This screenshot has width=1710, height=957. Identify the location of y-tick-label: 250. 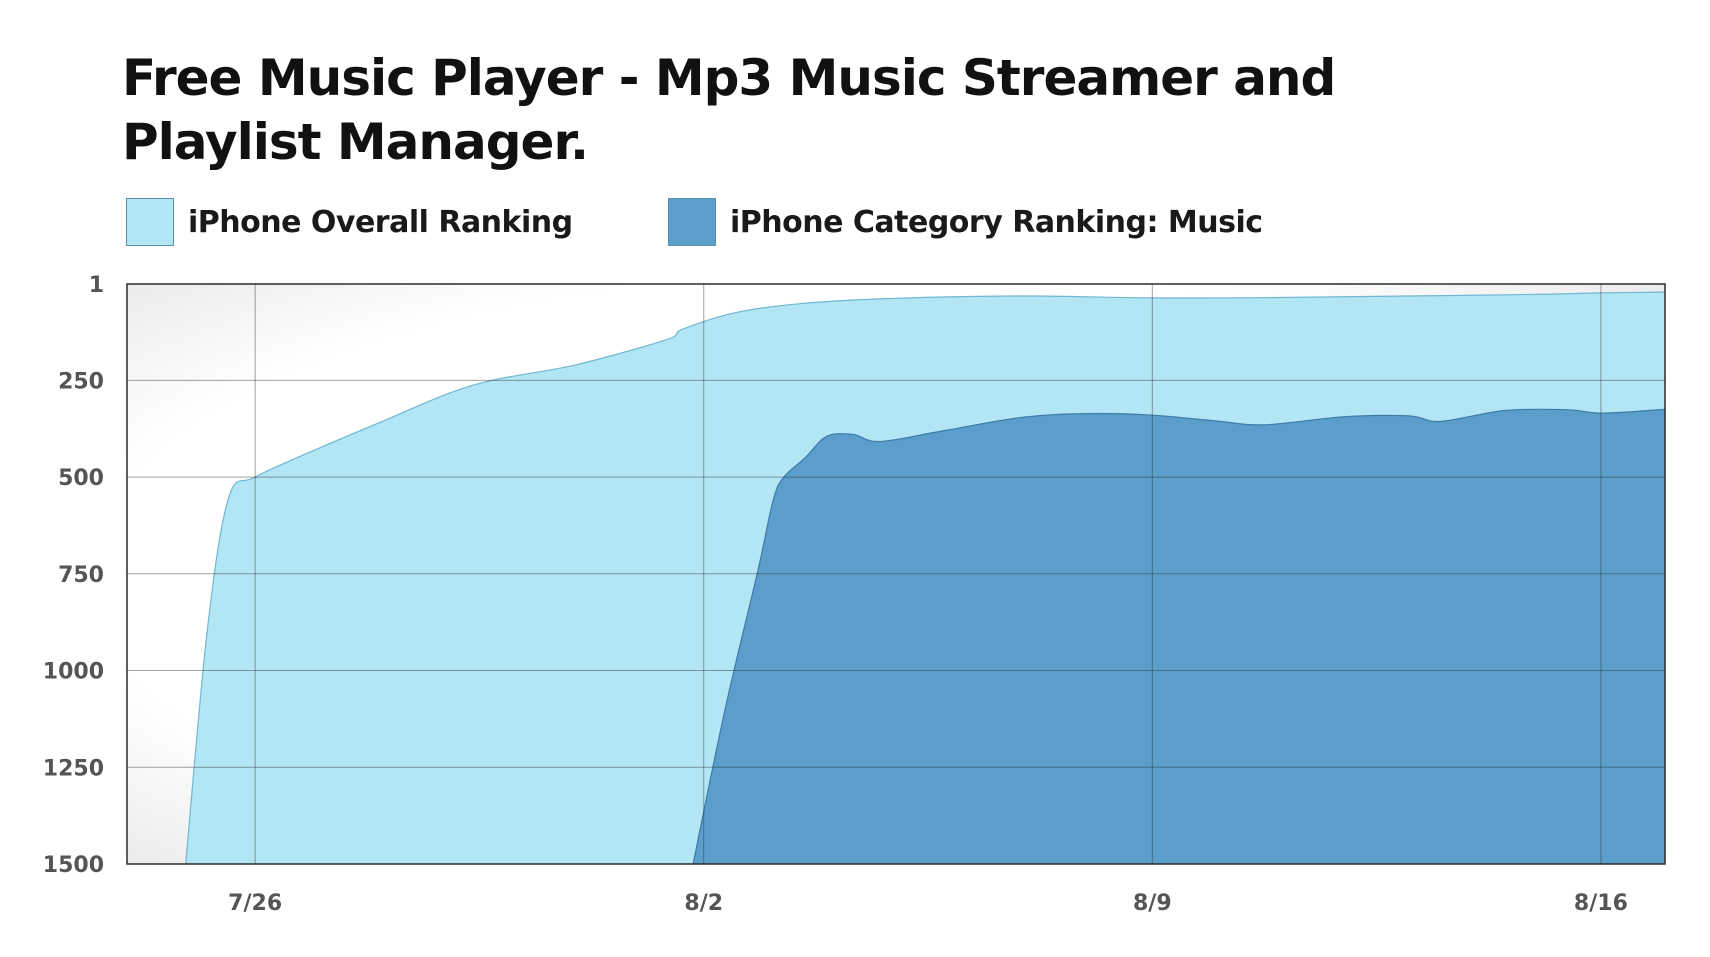
(81, 381).